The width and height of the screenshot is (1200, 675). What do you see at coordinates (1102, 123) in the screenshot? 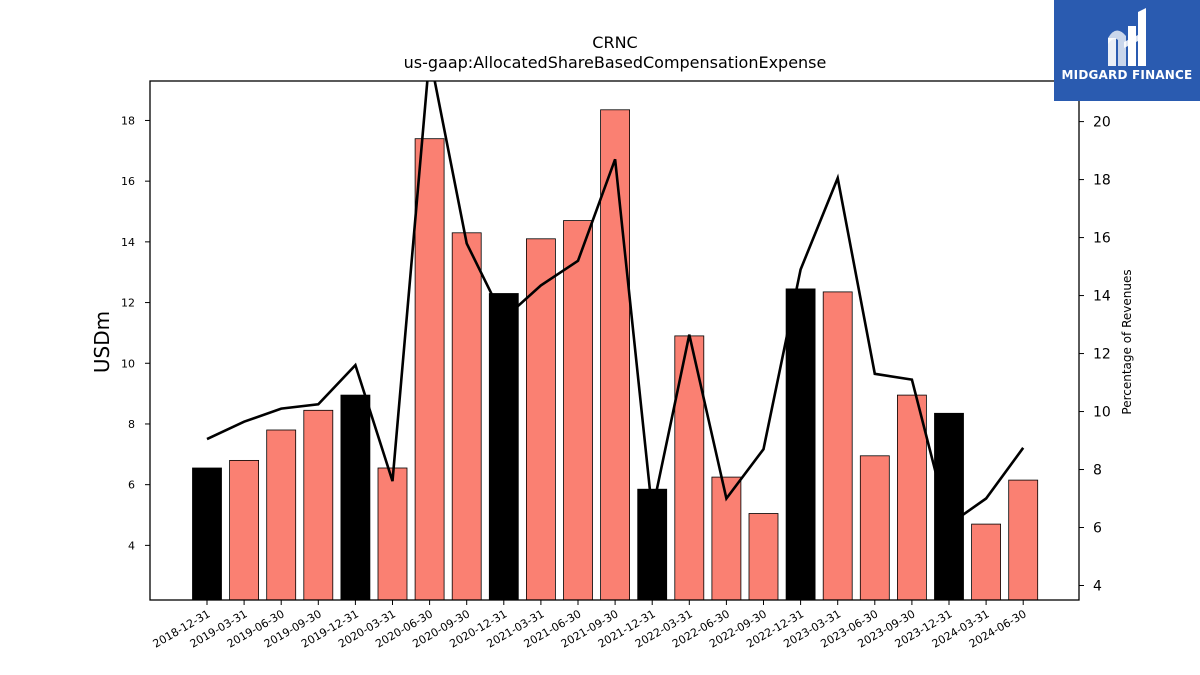
I see `y2-tick-label: 20` at bounding box center [1102, 123].